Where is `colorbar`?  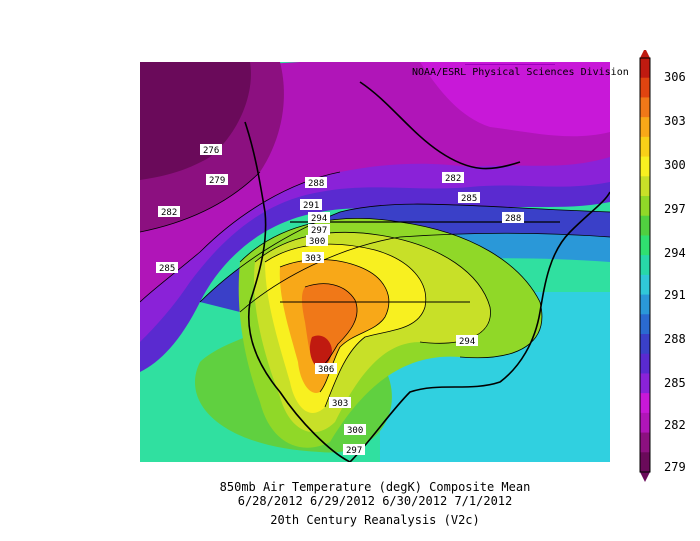 colorbar is located at coordinates (645, 266).